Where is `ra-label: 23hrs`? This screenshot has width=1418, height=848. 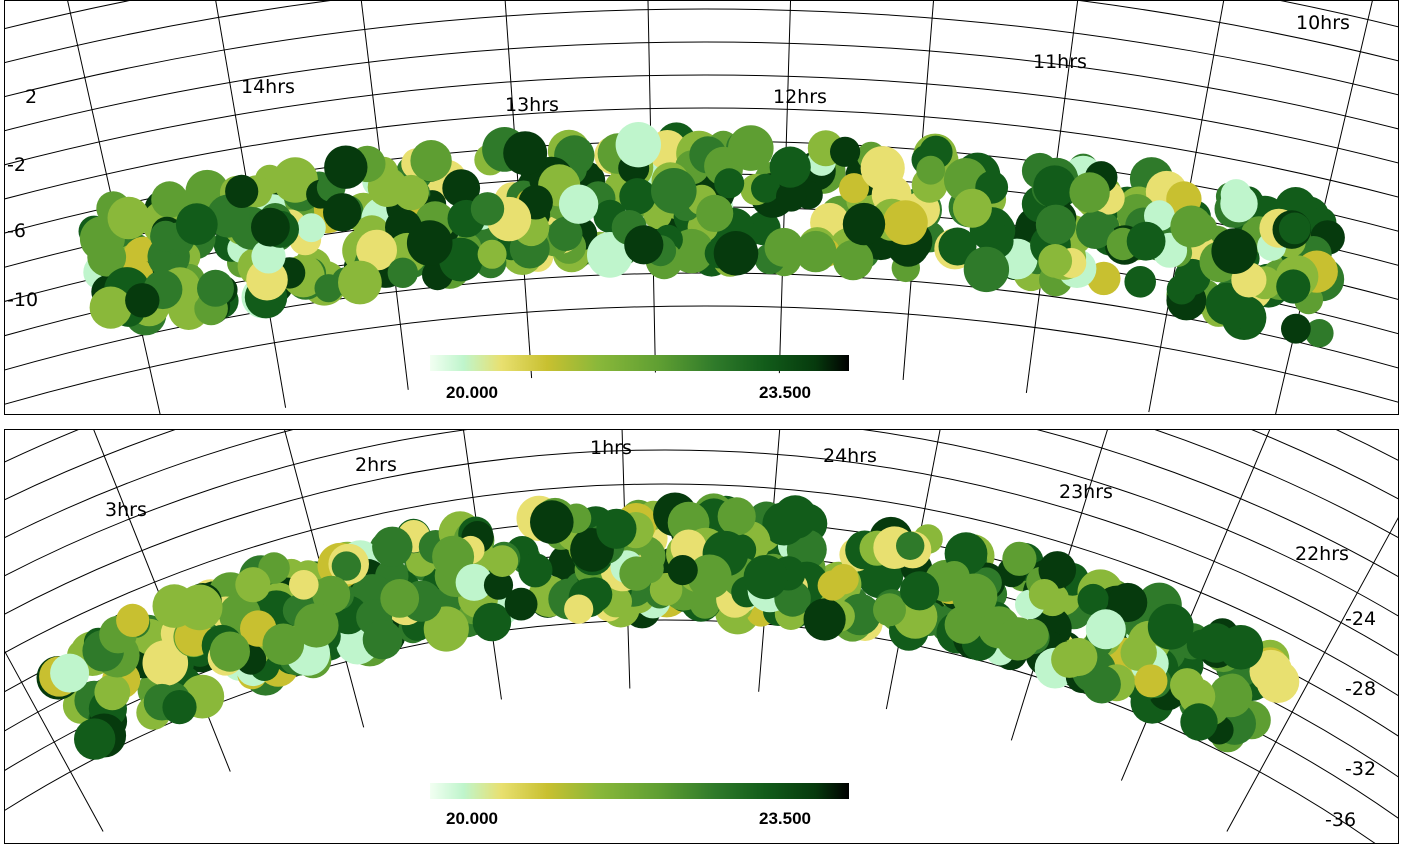 ra-label: 23hrs is located at coordinates (1086, 492).